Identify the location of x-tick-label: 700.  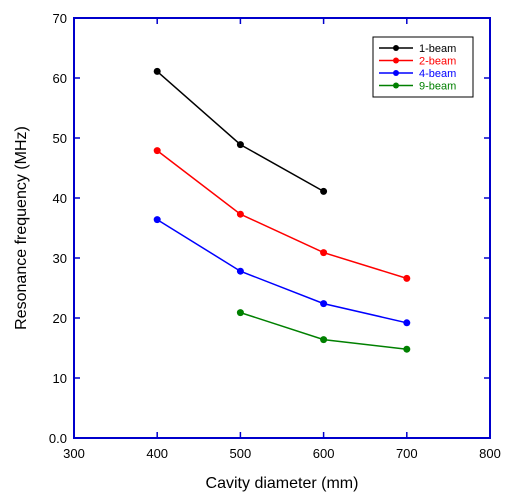
(407, 453).